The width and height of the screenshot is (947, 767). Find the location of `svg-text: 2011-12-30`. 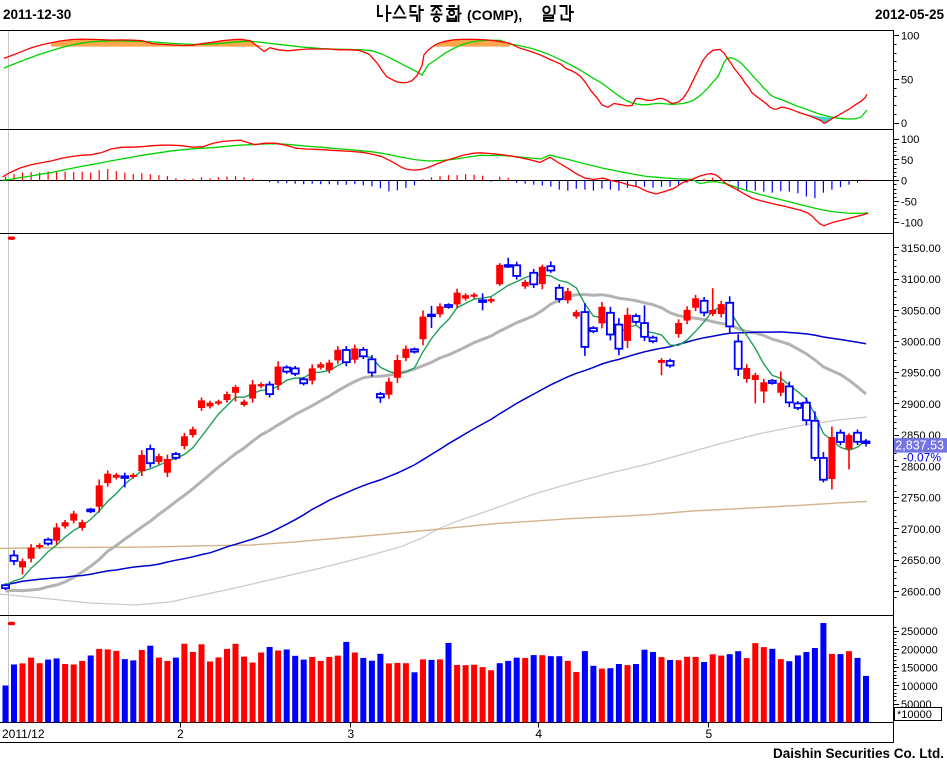

svg-text: 2011-12-30 is located at coordinates (37, 14).